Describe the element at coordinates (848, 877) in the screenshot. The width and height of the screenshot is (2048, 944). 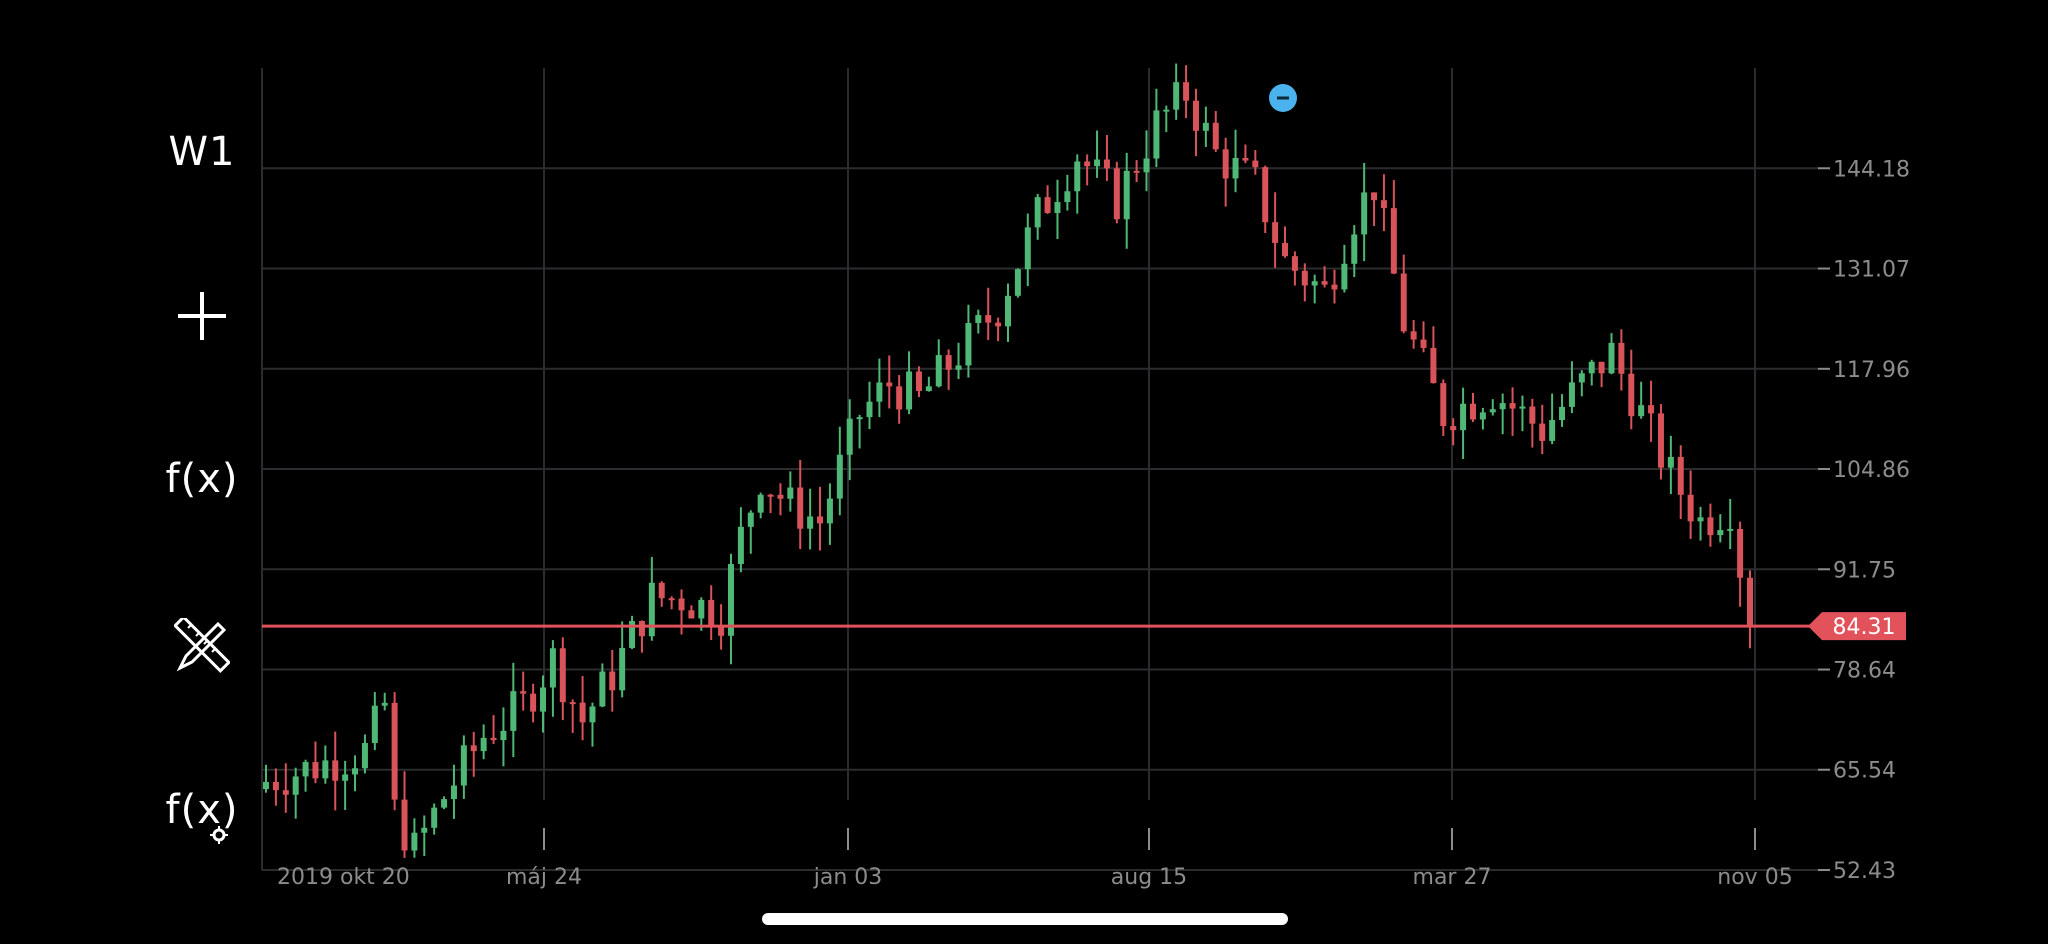
I see `x-tick-label: jan 03` at that location.